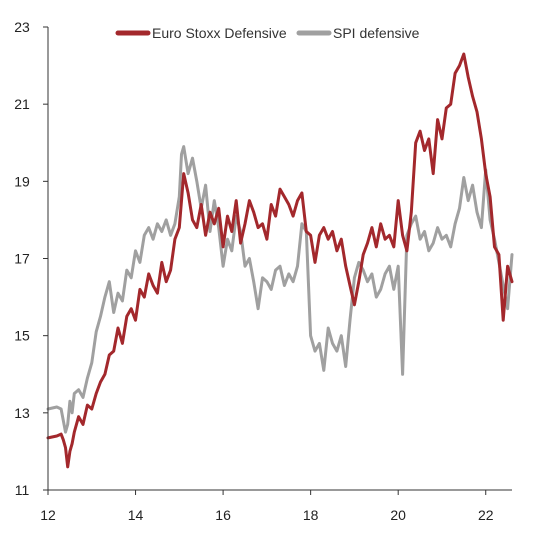  What do you see at coordinates (223, 515) in the screenshot?
I see `x-tick-label: 16` at bounding box center [223, 515].